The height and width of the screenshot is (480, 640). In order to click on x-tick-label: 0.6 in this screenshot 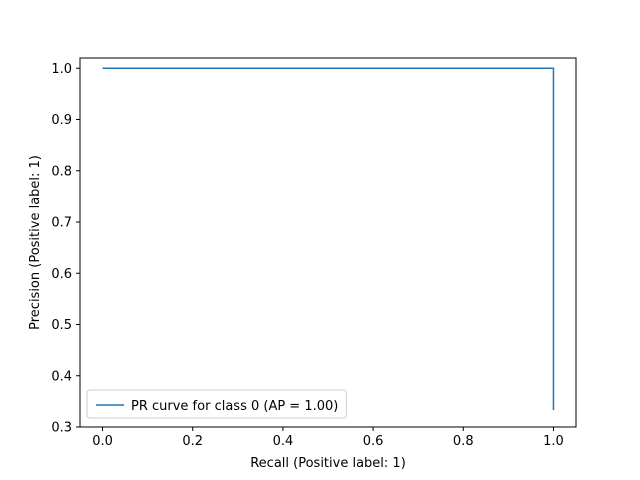, I will do `click(373, 441)`.